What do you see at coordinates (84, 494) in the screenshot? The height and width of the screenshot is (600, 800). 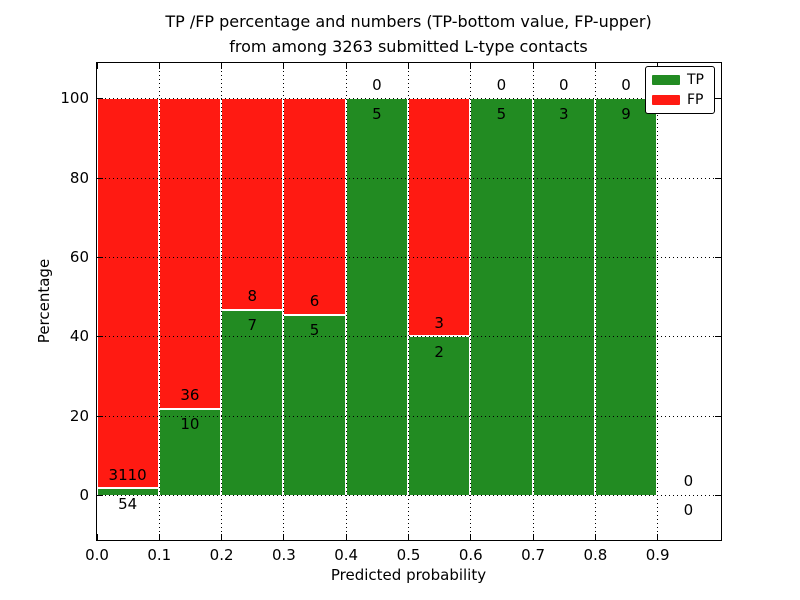 I see `y-tick-label: 0` at bounding box center [84, 494].